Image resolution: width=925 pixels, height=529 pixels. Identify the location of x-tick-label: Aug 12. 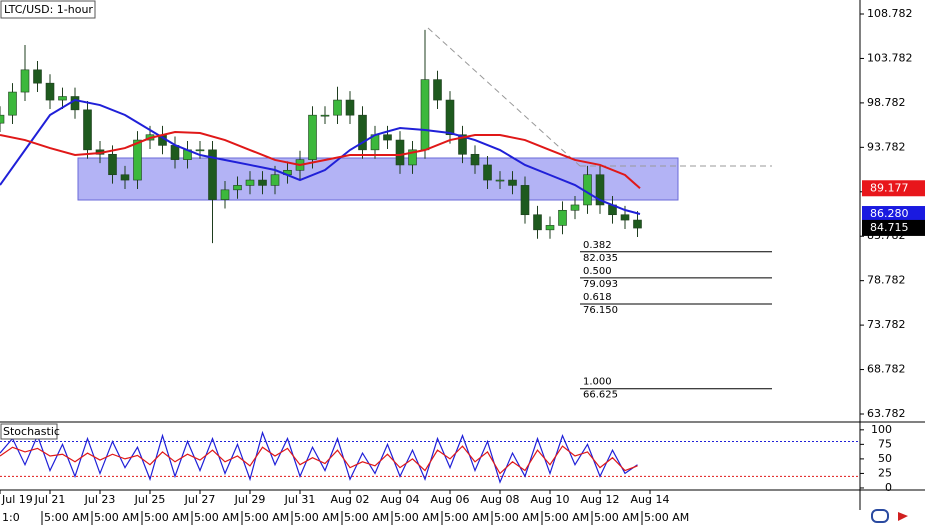
(600, 499).